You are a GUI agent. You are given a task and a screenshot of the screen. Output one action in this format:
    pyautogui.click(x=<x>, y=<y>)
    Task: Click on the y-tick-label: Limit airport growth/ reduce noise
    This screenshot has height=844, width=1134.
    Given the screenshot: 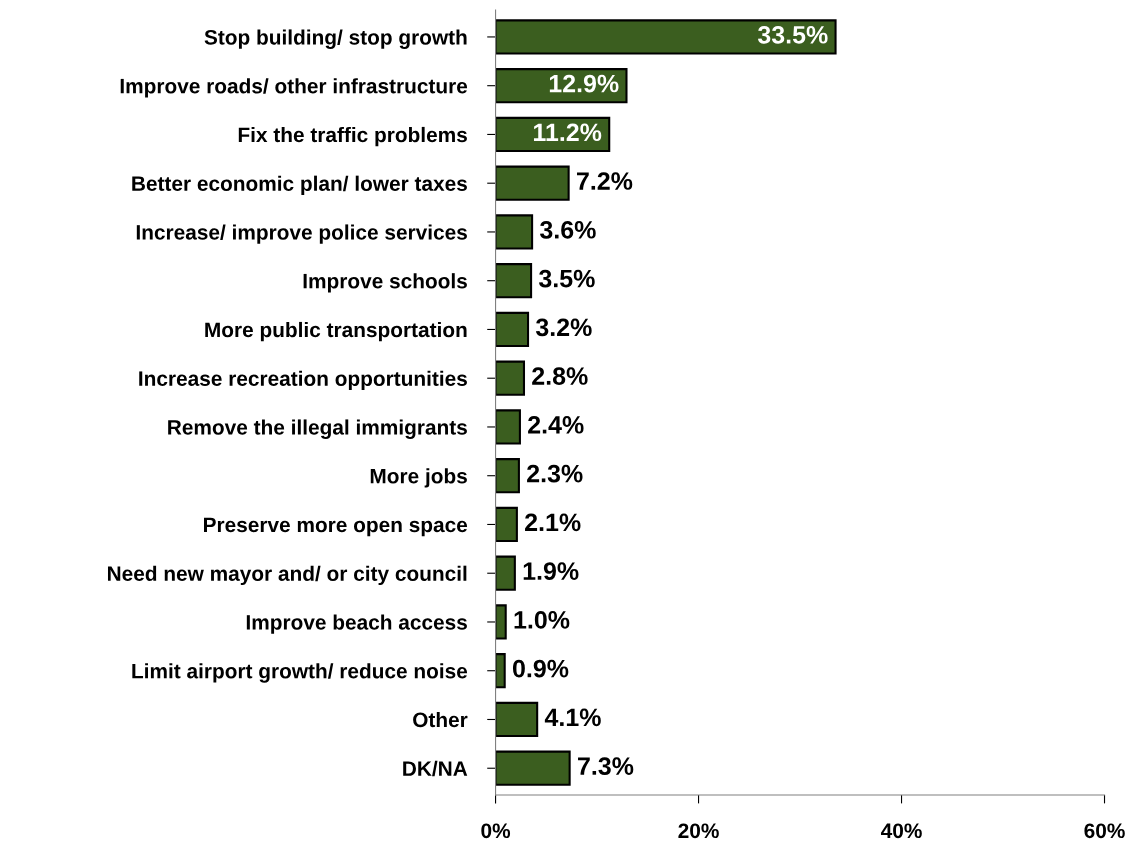 What is the action you would take?
    pyautogui.click(x=300, y=673)
    